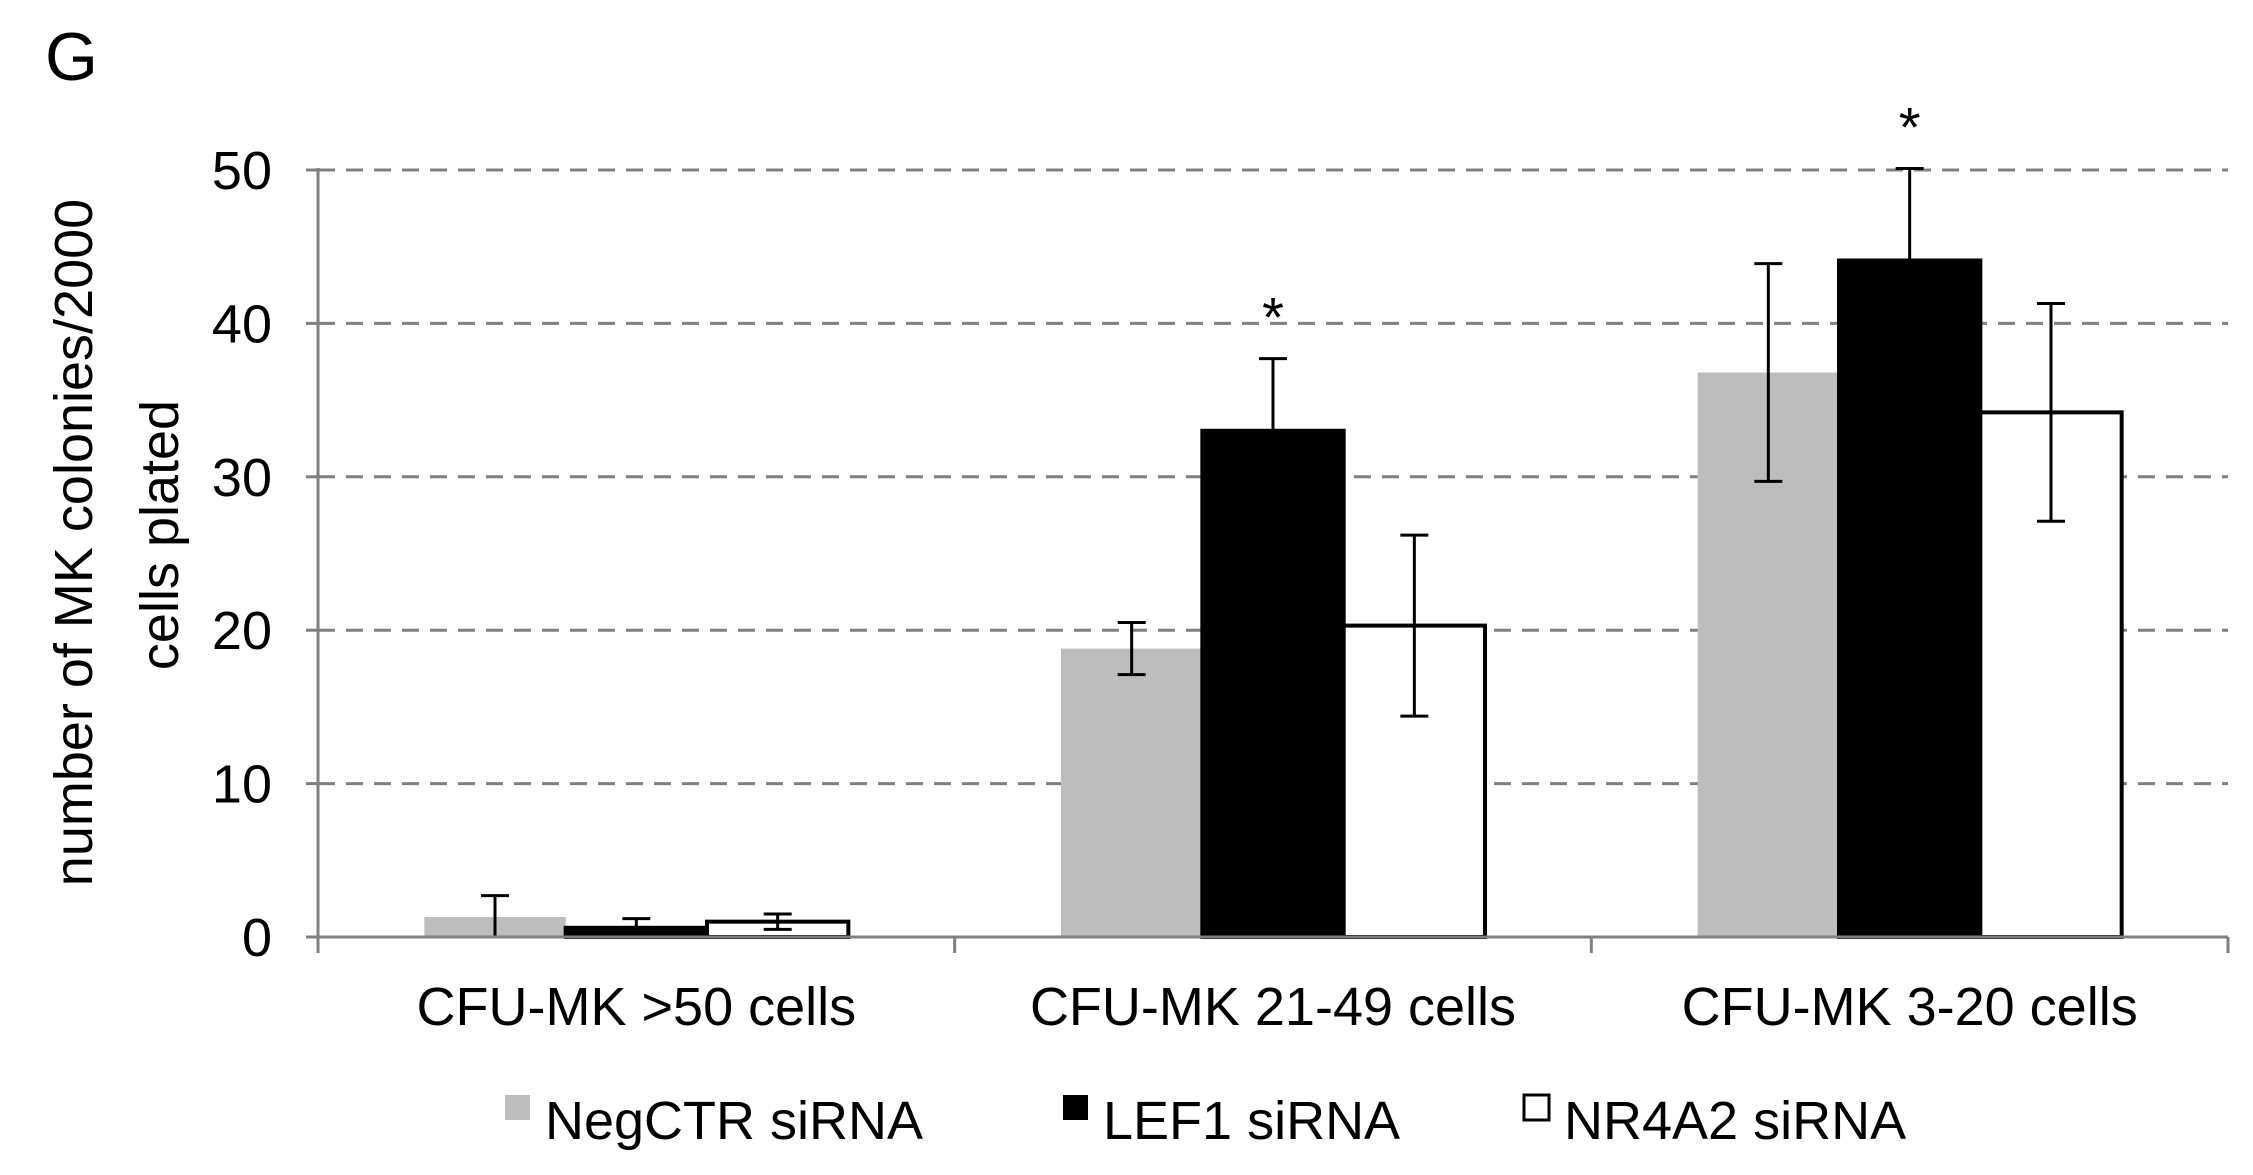 The image size is (2253, 1175). I want to click on panel-label: G, so click(71, 57).